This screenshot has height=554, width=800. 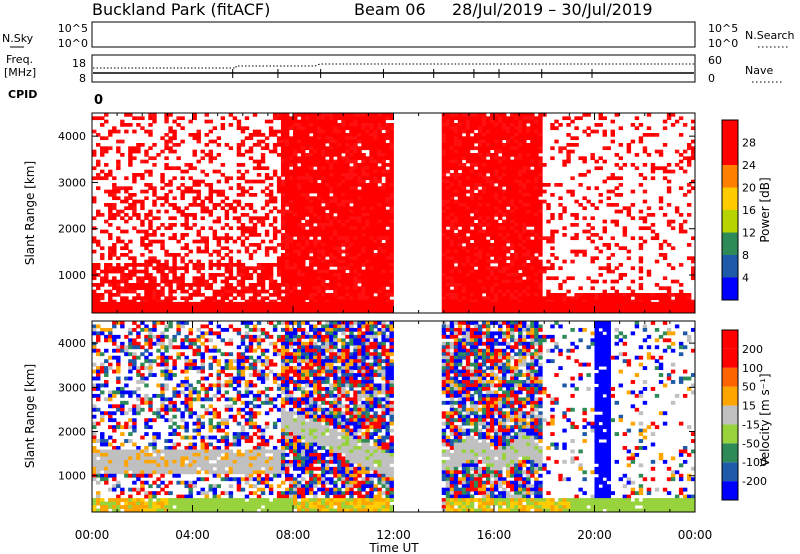 What do you see at coordinates (730, 210) in the screenshot?
I see `colorbar-frame` at bounding box center [730, 210].